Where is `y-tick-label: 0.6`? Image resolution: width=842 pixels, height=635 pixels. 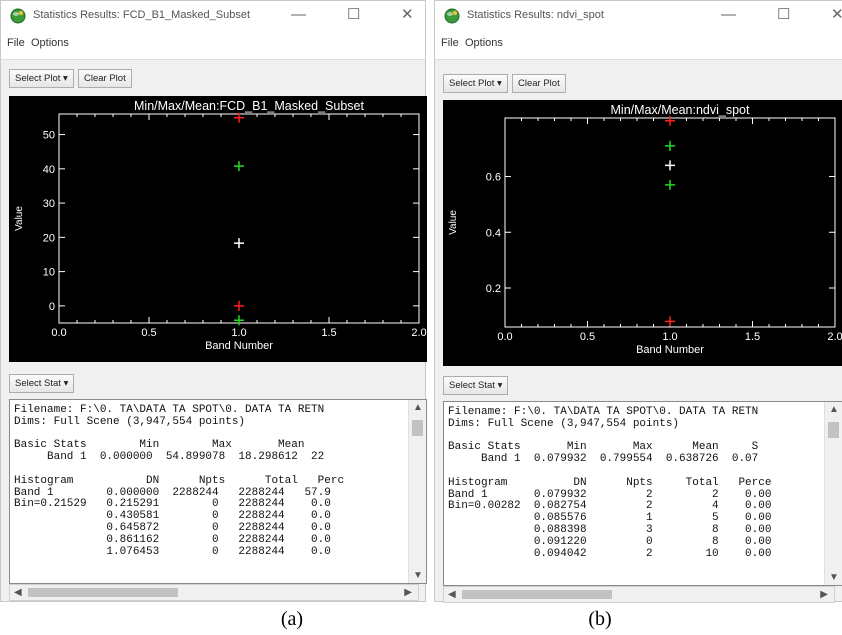
y-tick-label: 0.6 is located at coordinates (493, 178).